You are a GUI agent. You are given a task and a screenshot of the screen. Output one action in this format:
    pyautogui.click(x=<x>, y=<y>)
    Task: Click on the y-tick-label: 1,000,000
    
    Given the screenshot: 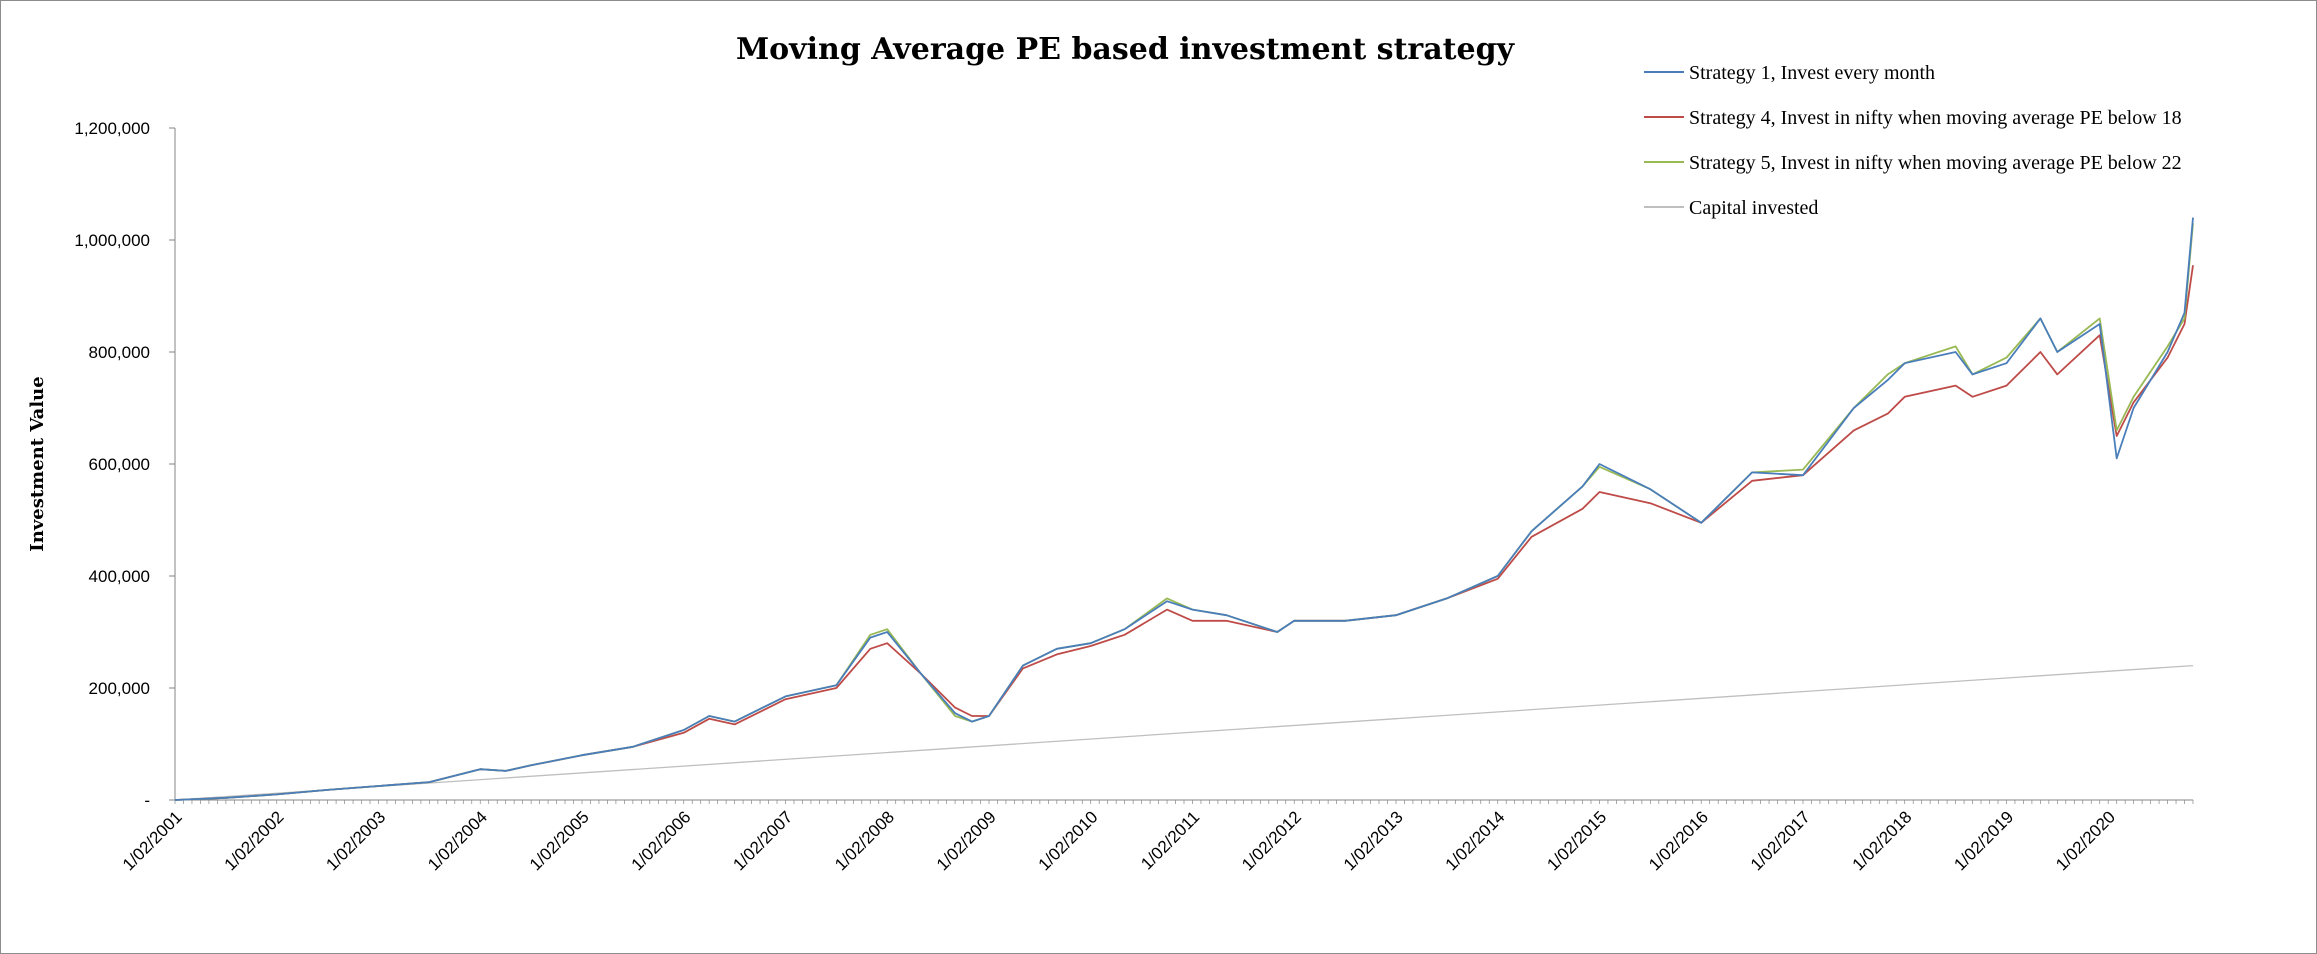 What is the action you would take?
    pyautogui.click(x=112, y=240)
    